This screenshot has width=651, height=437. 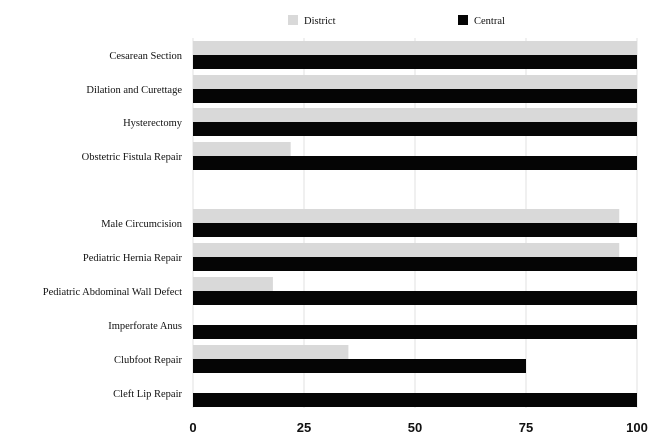 I want to click on legend-label: Central, so click(x=489, y=21).